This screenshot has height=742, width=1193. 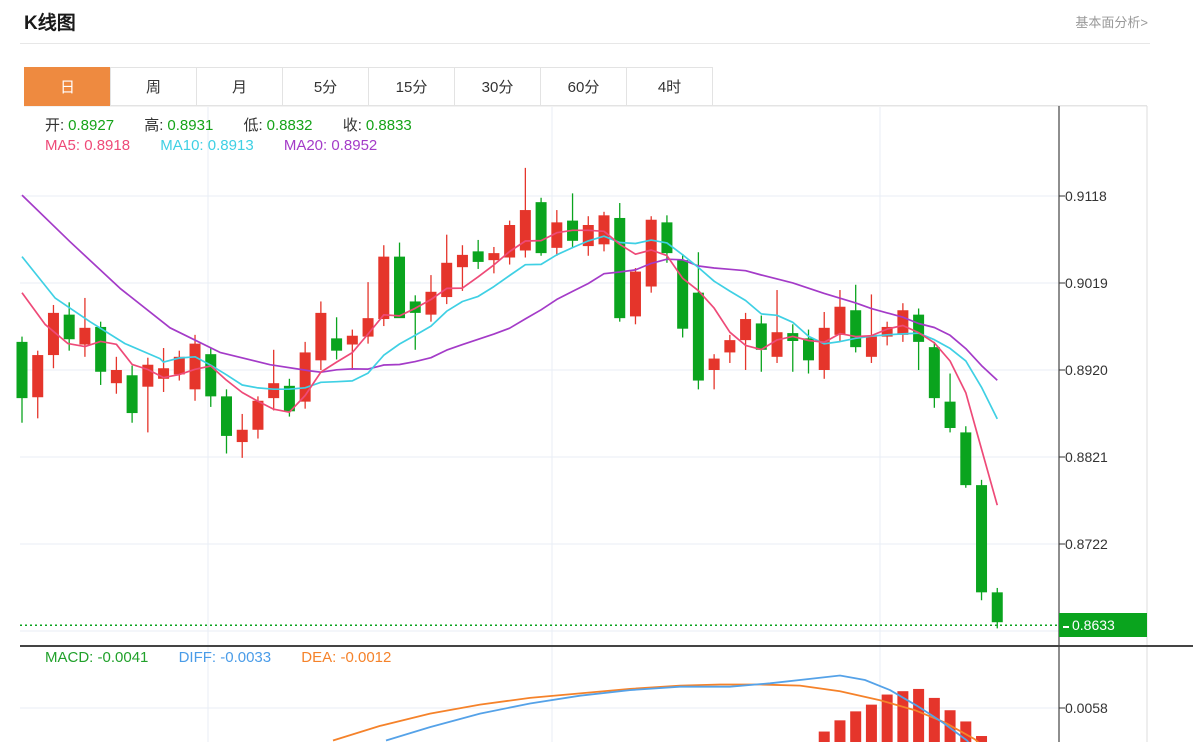 What do you see at coordinates (50, 23) in the screenshot?
I see `page-title: K线图` at bounding box center [50, 23].